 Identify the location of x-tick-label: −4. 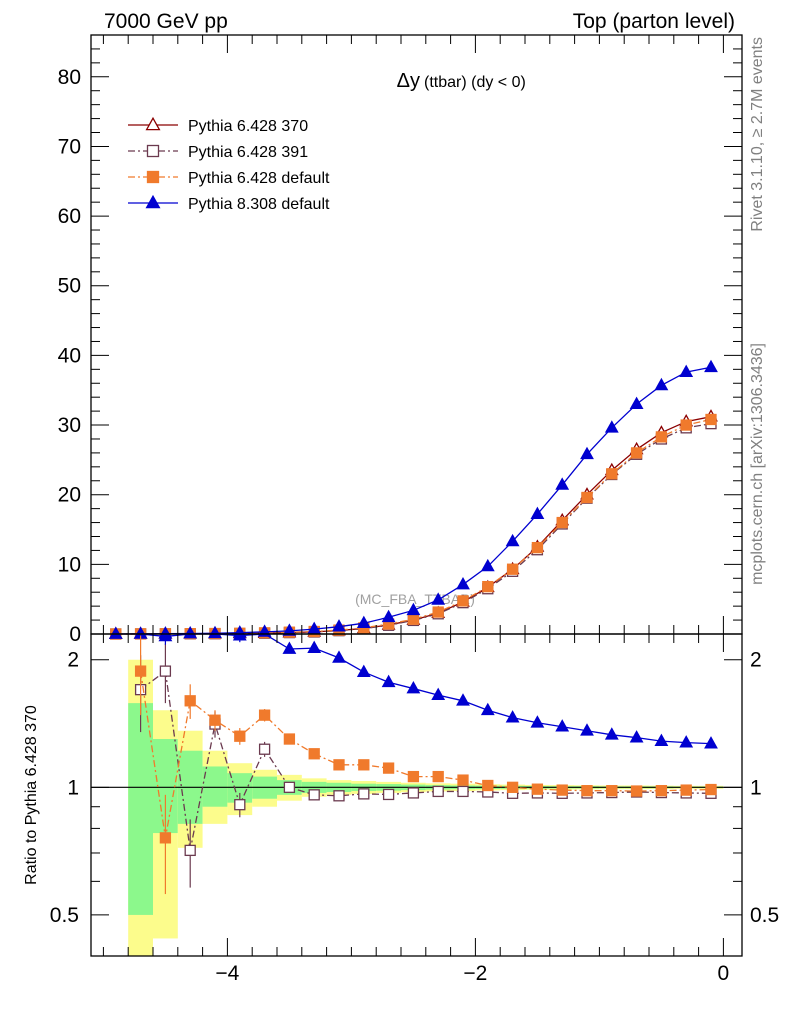
(227, 973).